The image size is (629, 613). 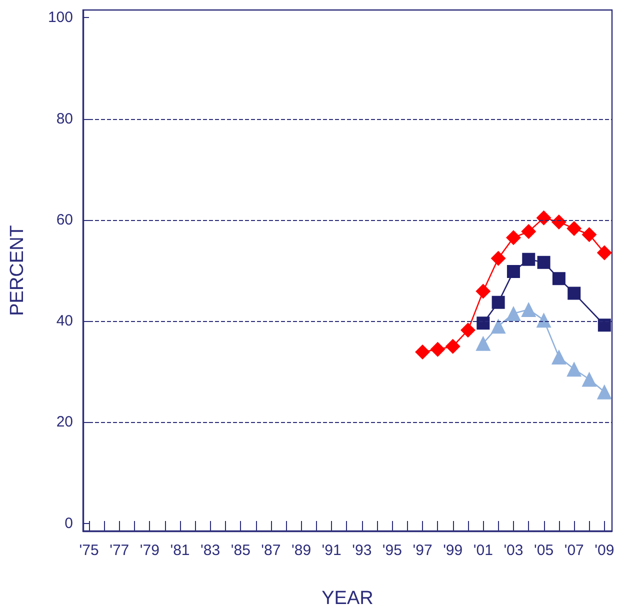 I want to click on y-tick-label: 100, so click(x=60, y=17).